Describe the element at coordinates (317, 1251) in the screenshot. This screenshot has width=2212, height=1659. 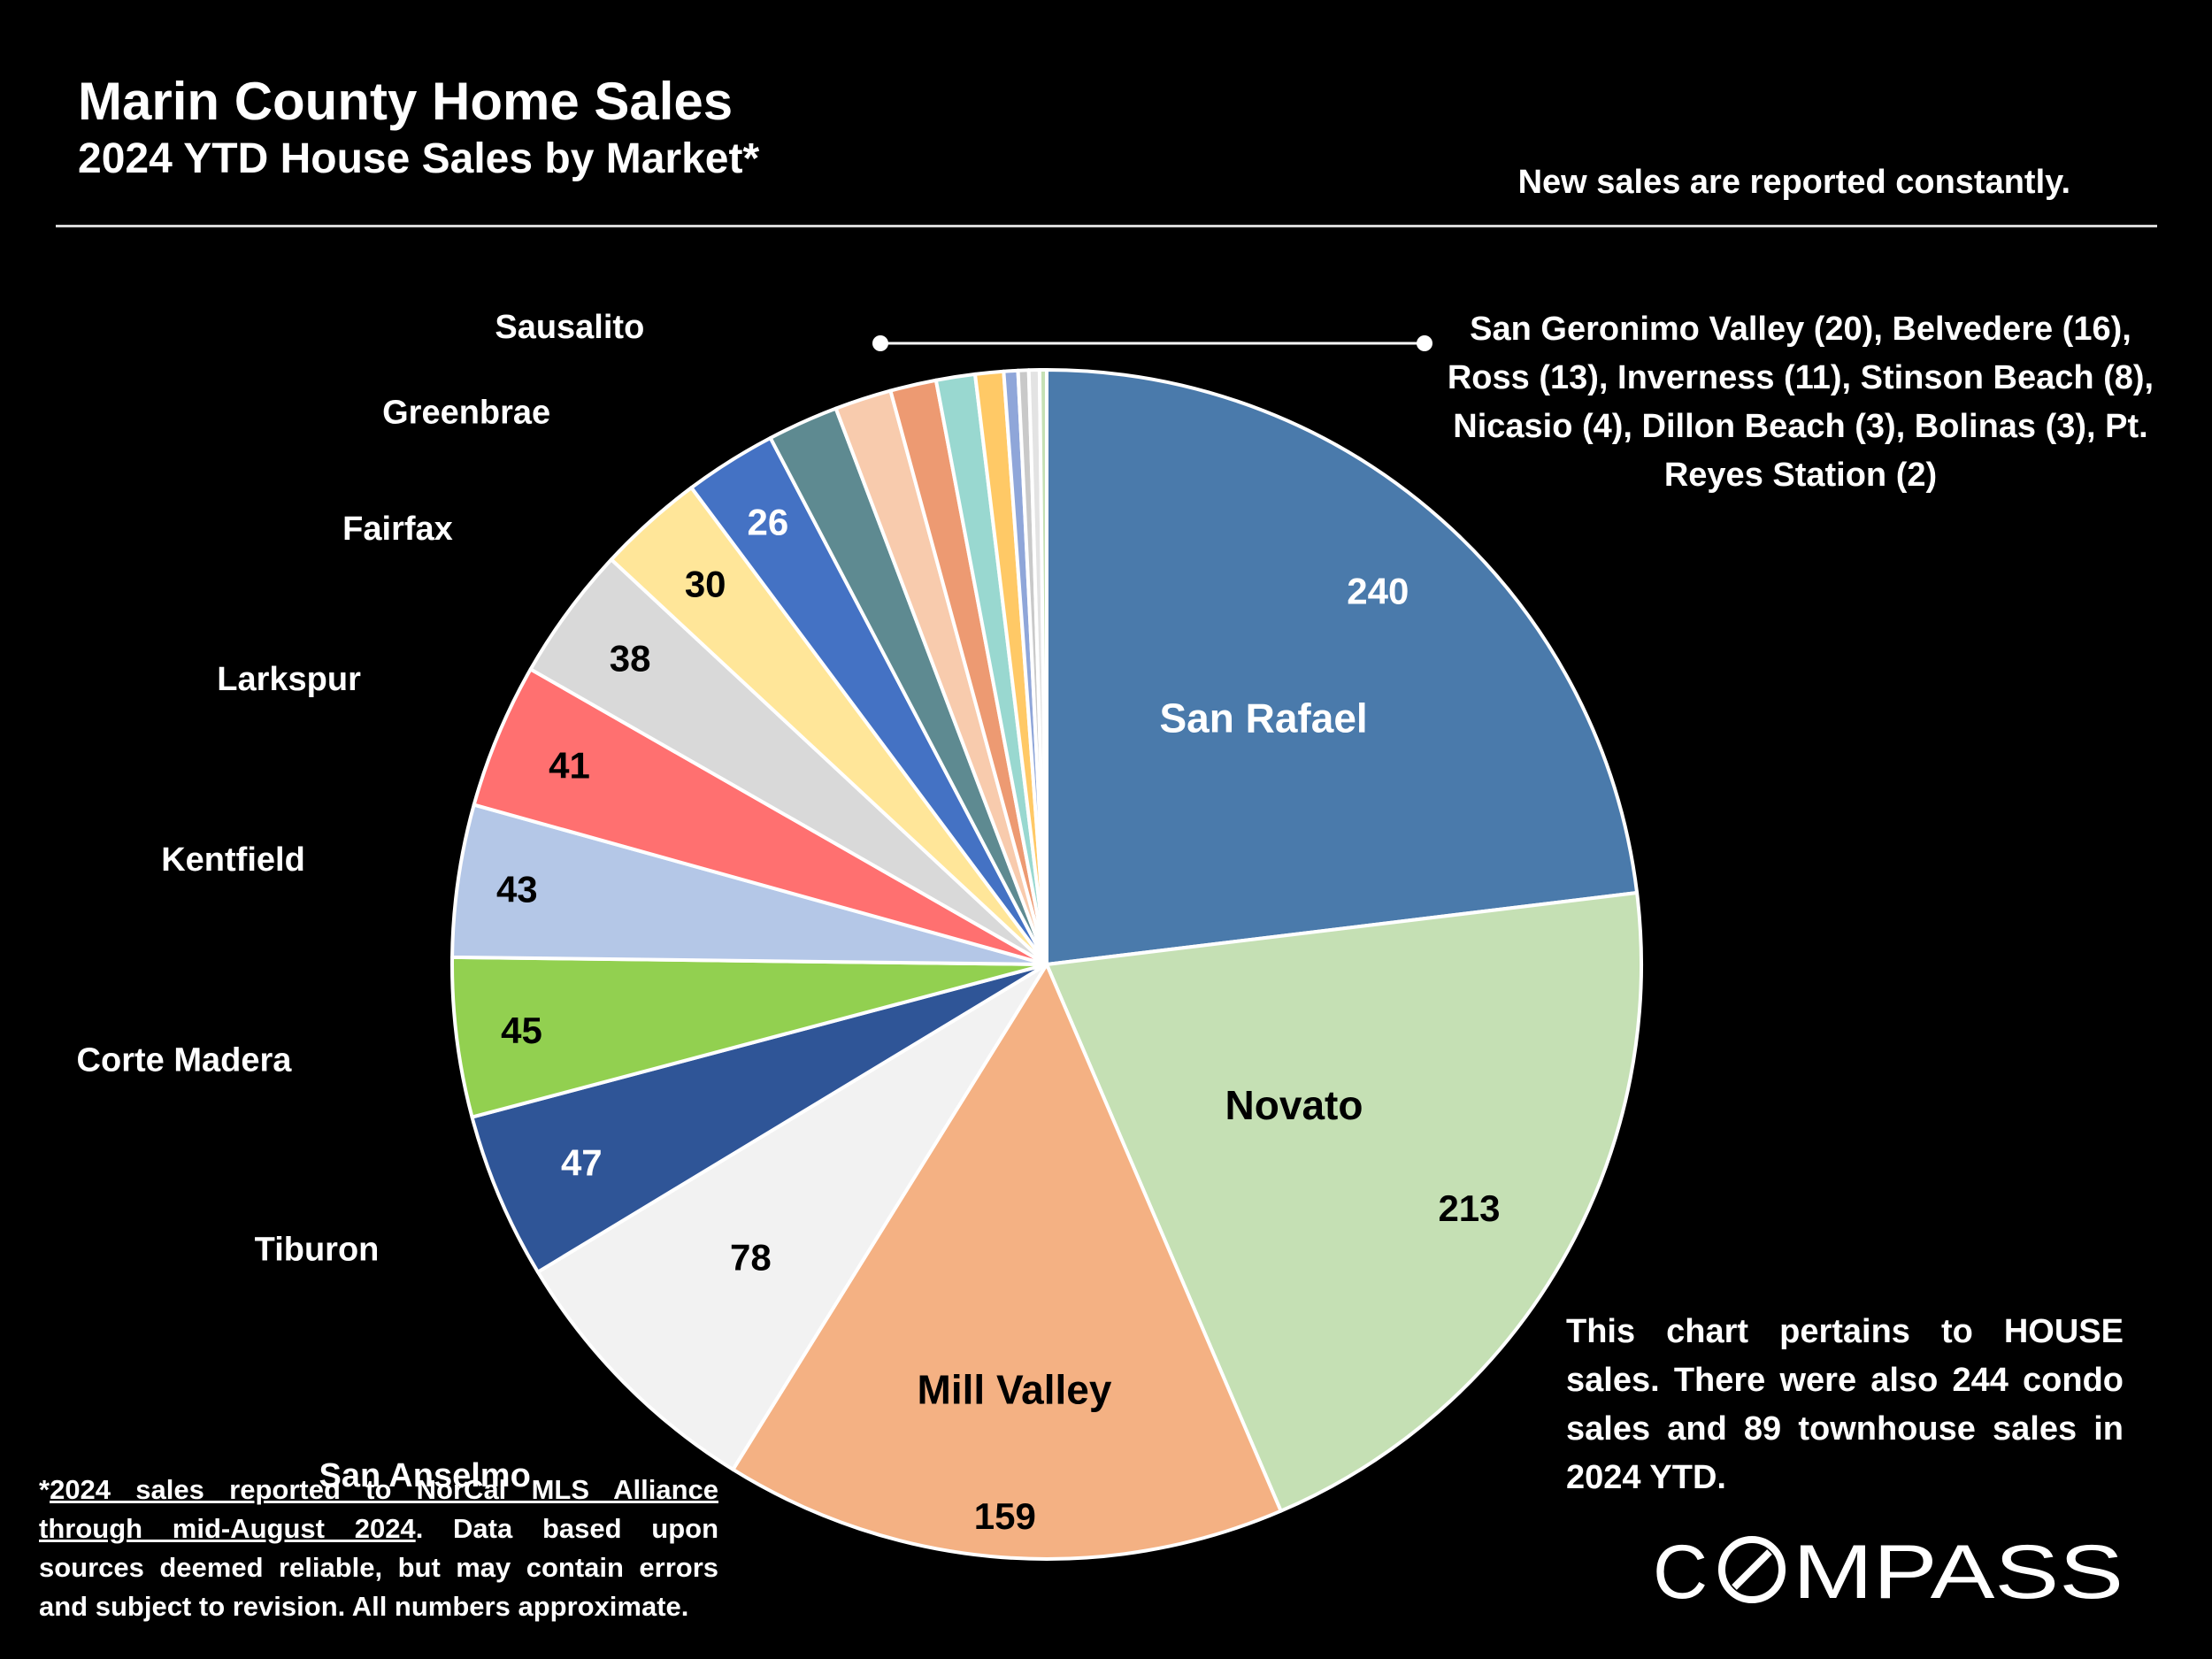
I see `pie-label-tiburon: Tiburon` at that location.